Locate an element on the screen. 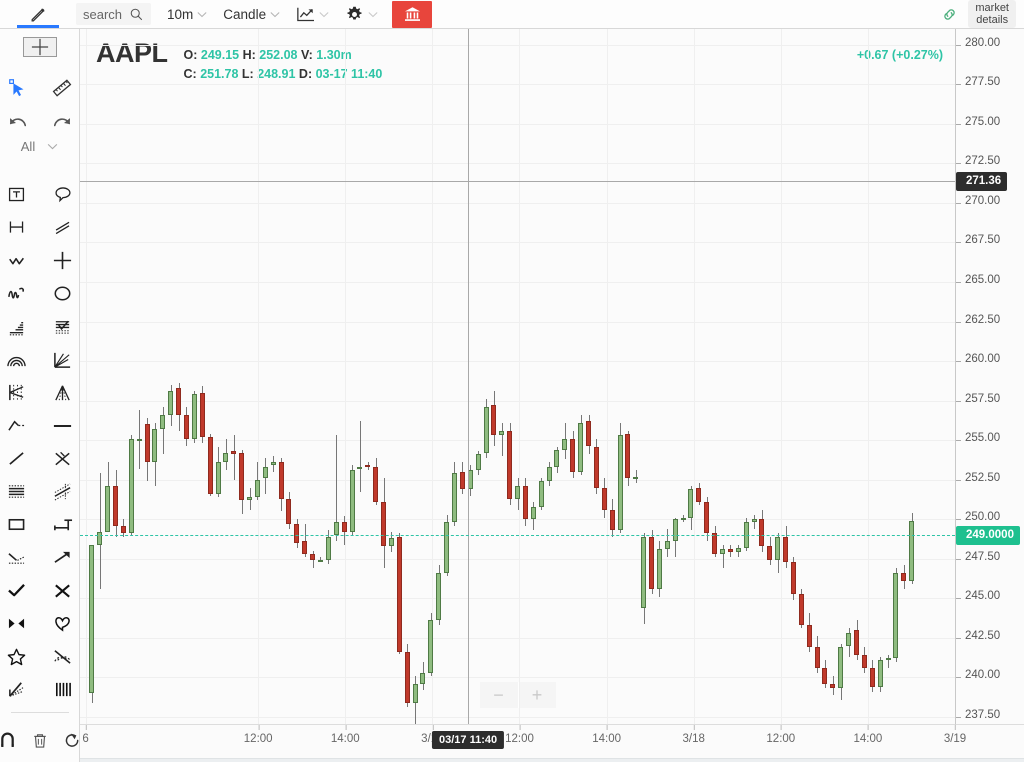  vertical-bars-icon is located at coordinates (63, 689).